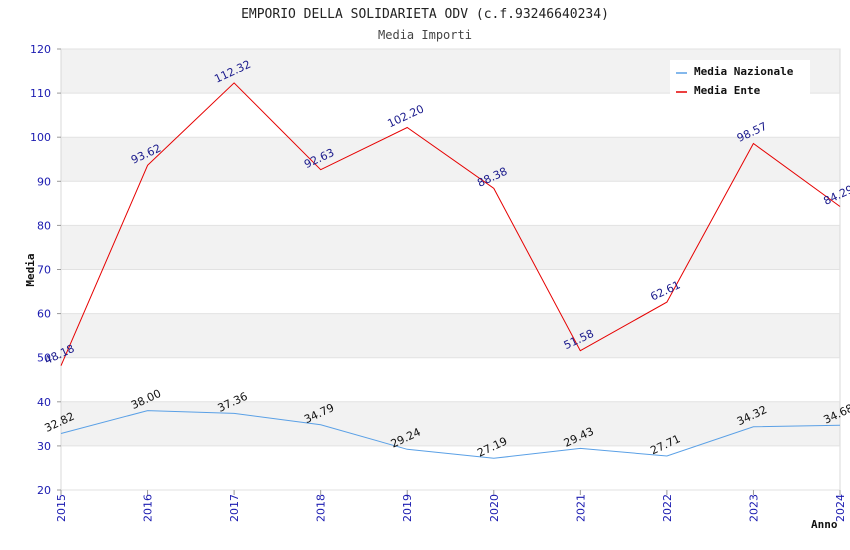 This screenshot has width=850, height=550. I want to click on x-axis-ticks: 2015 2016 2017 2018 2019 2020 2021 2022 2023 2024, so click(451, 506).